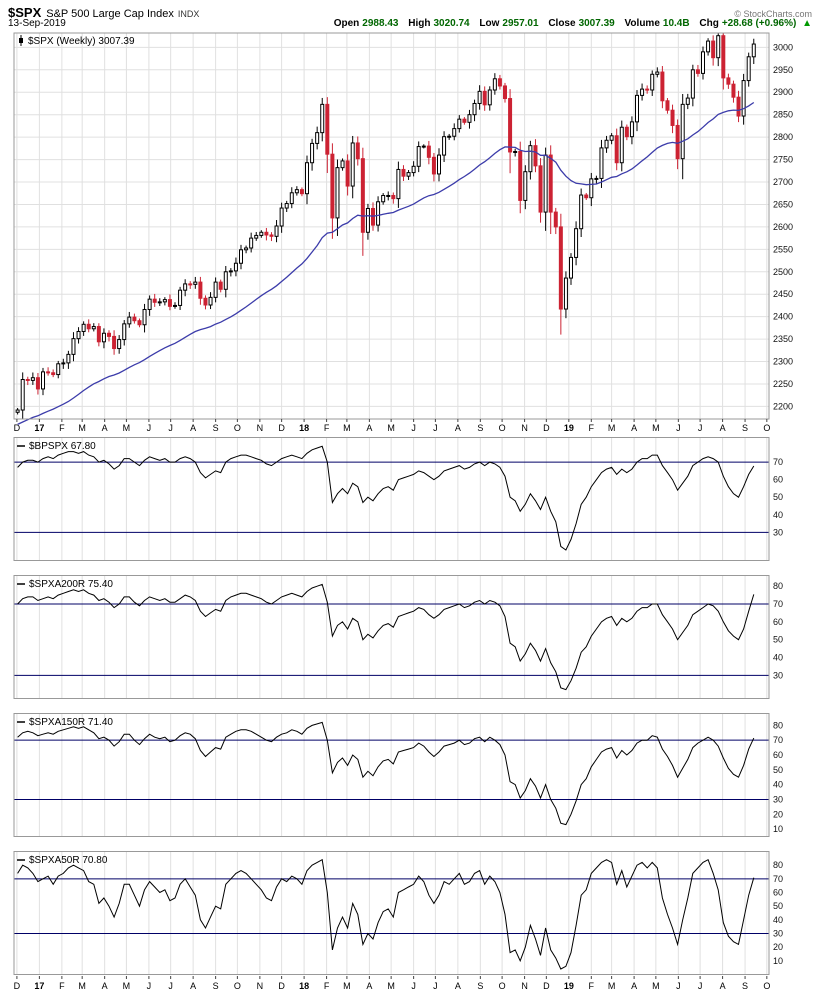  What do you see at coordinates (56, 446) in the screenshot?
I see `panel-legend: $BPSPX 67.80` at bounding box center [56, 446].